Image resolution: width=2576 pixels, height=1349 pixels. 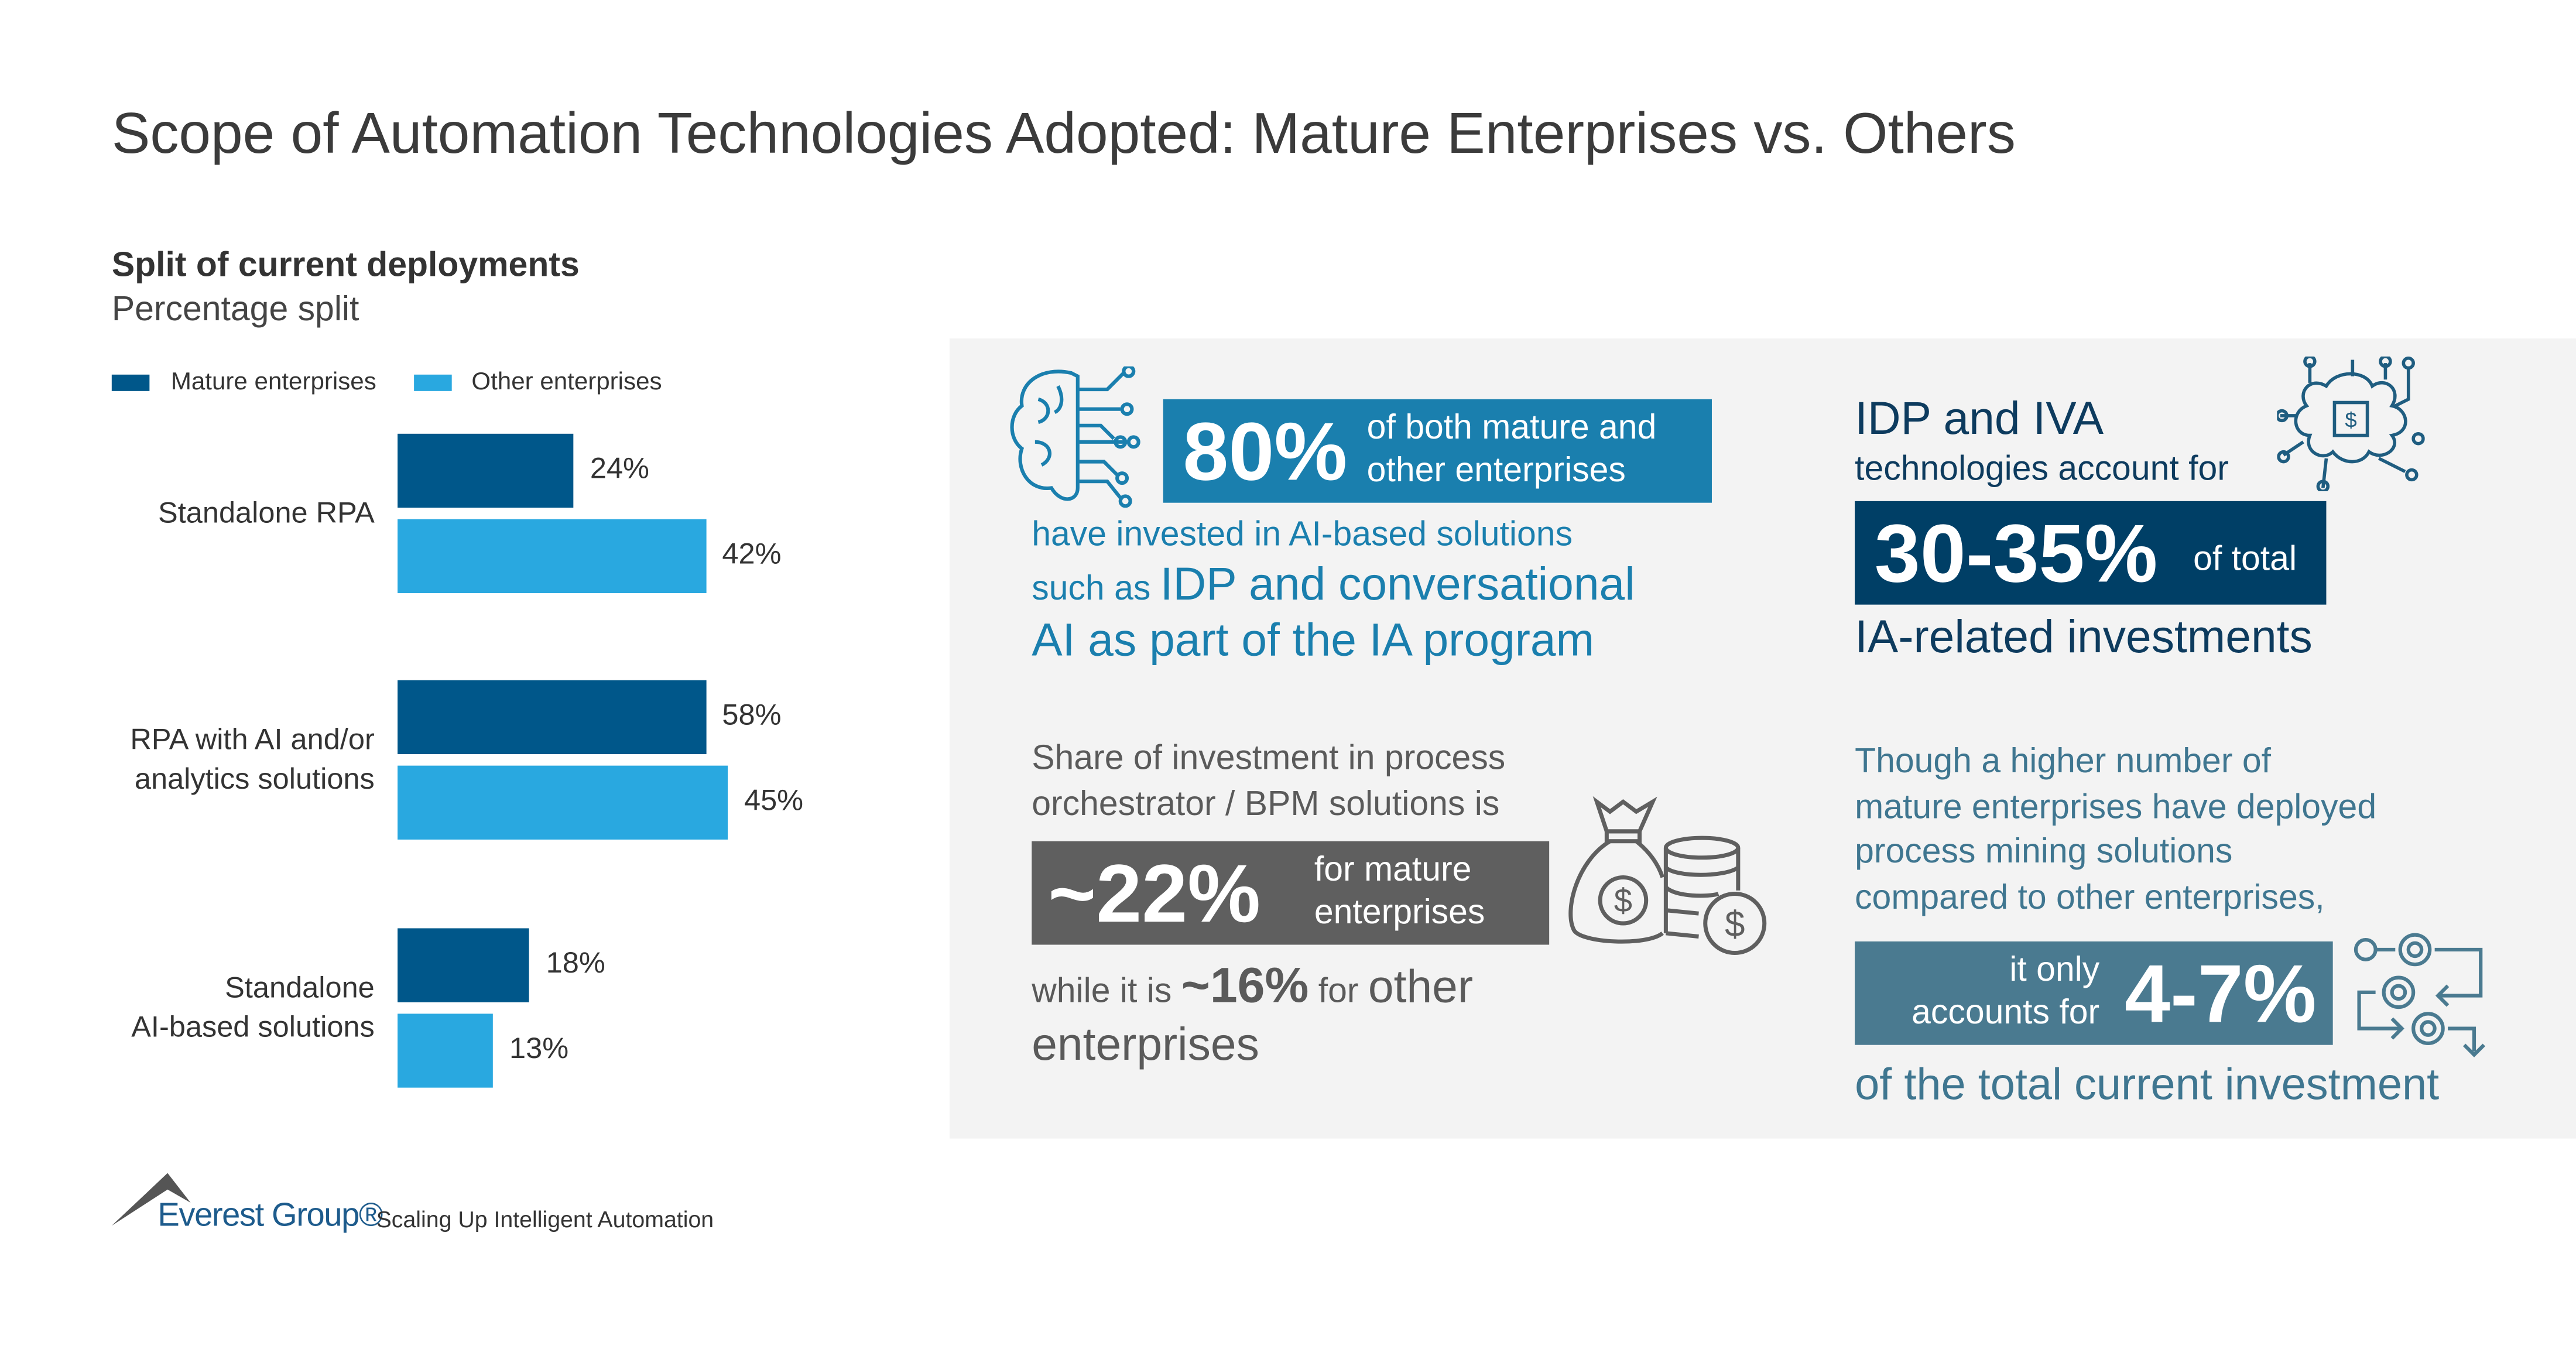 What do you see at coordinates (1979, 418) in the screenshot?
I see `c2-line1: IDP and IVA` at bounding box center [1979, 418].